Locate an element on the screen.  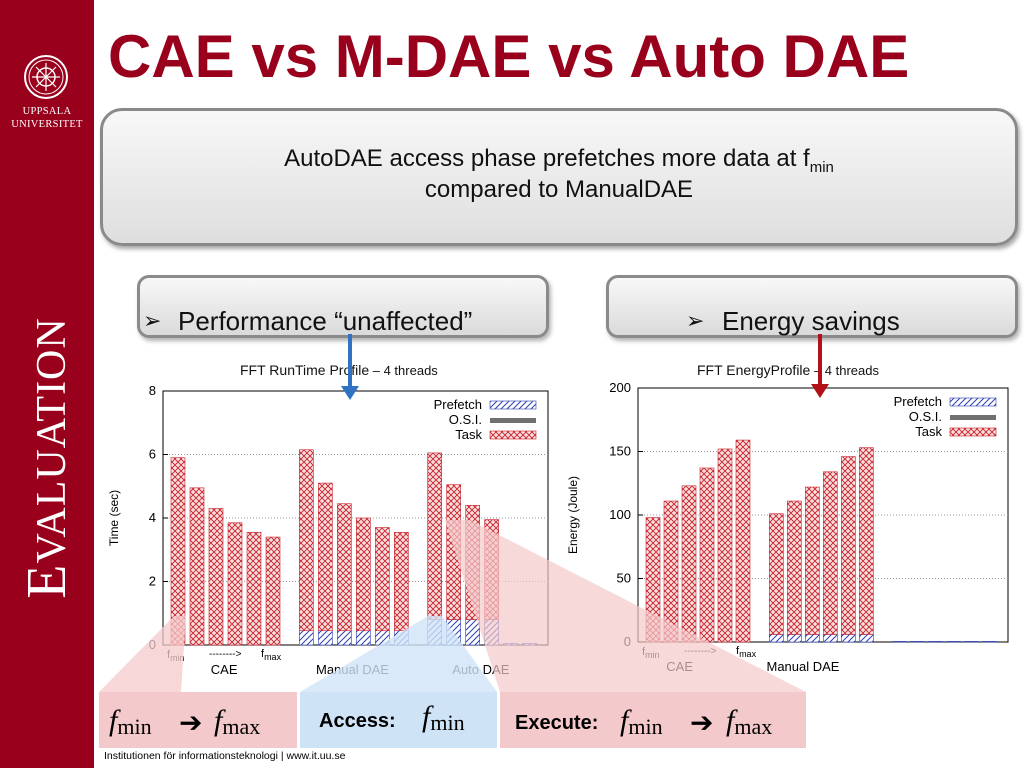
box-access: Access: fmin is located at coordinates (398, 720).